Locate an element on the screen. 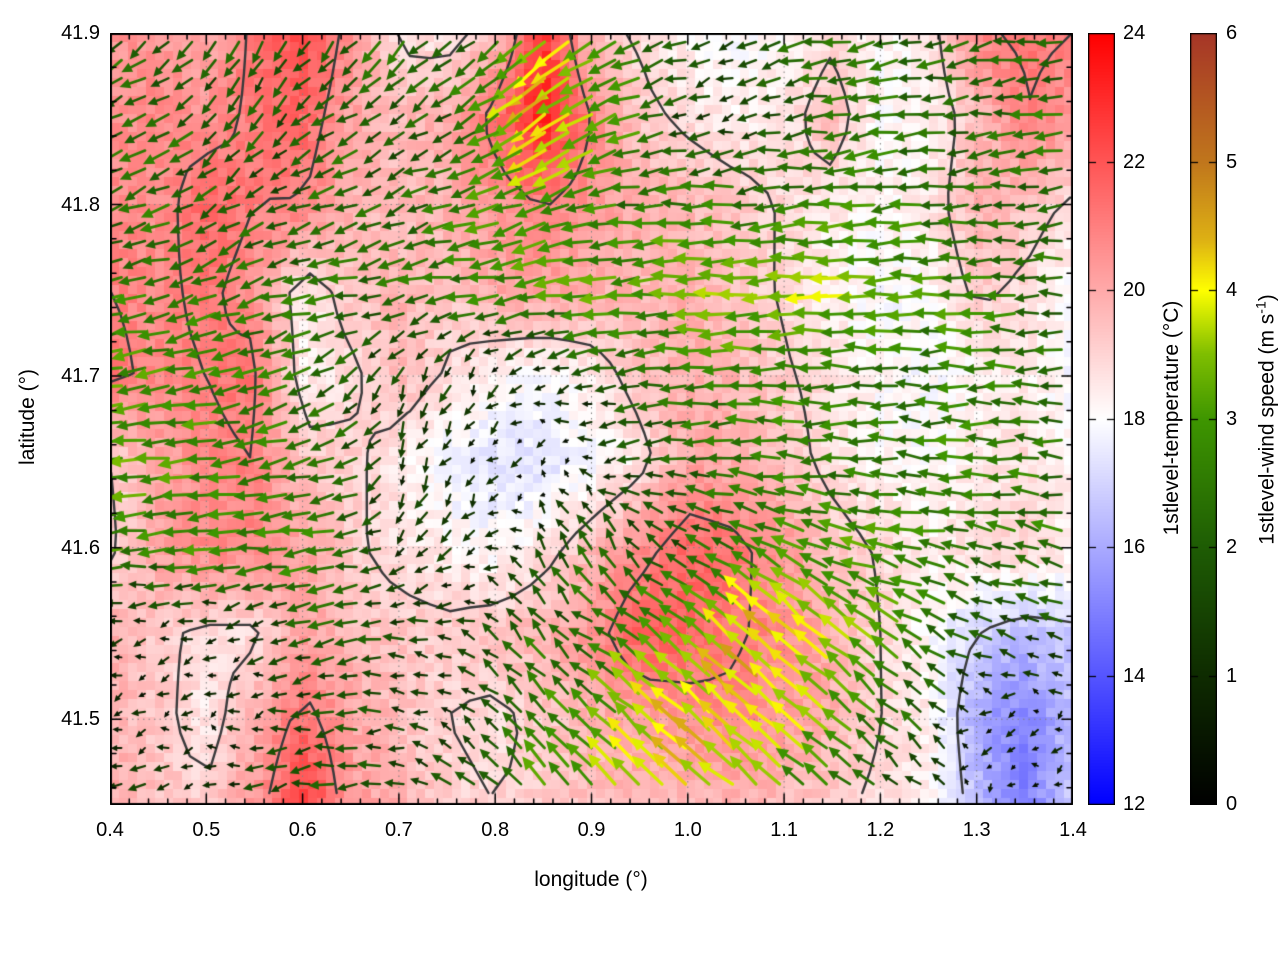 The height and width of the screenshot is (960, 1280). x-tick-label: 0.8 is located at coordinates (495, 830).